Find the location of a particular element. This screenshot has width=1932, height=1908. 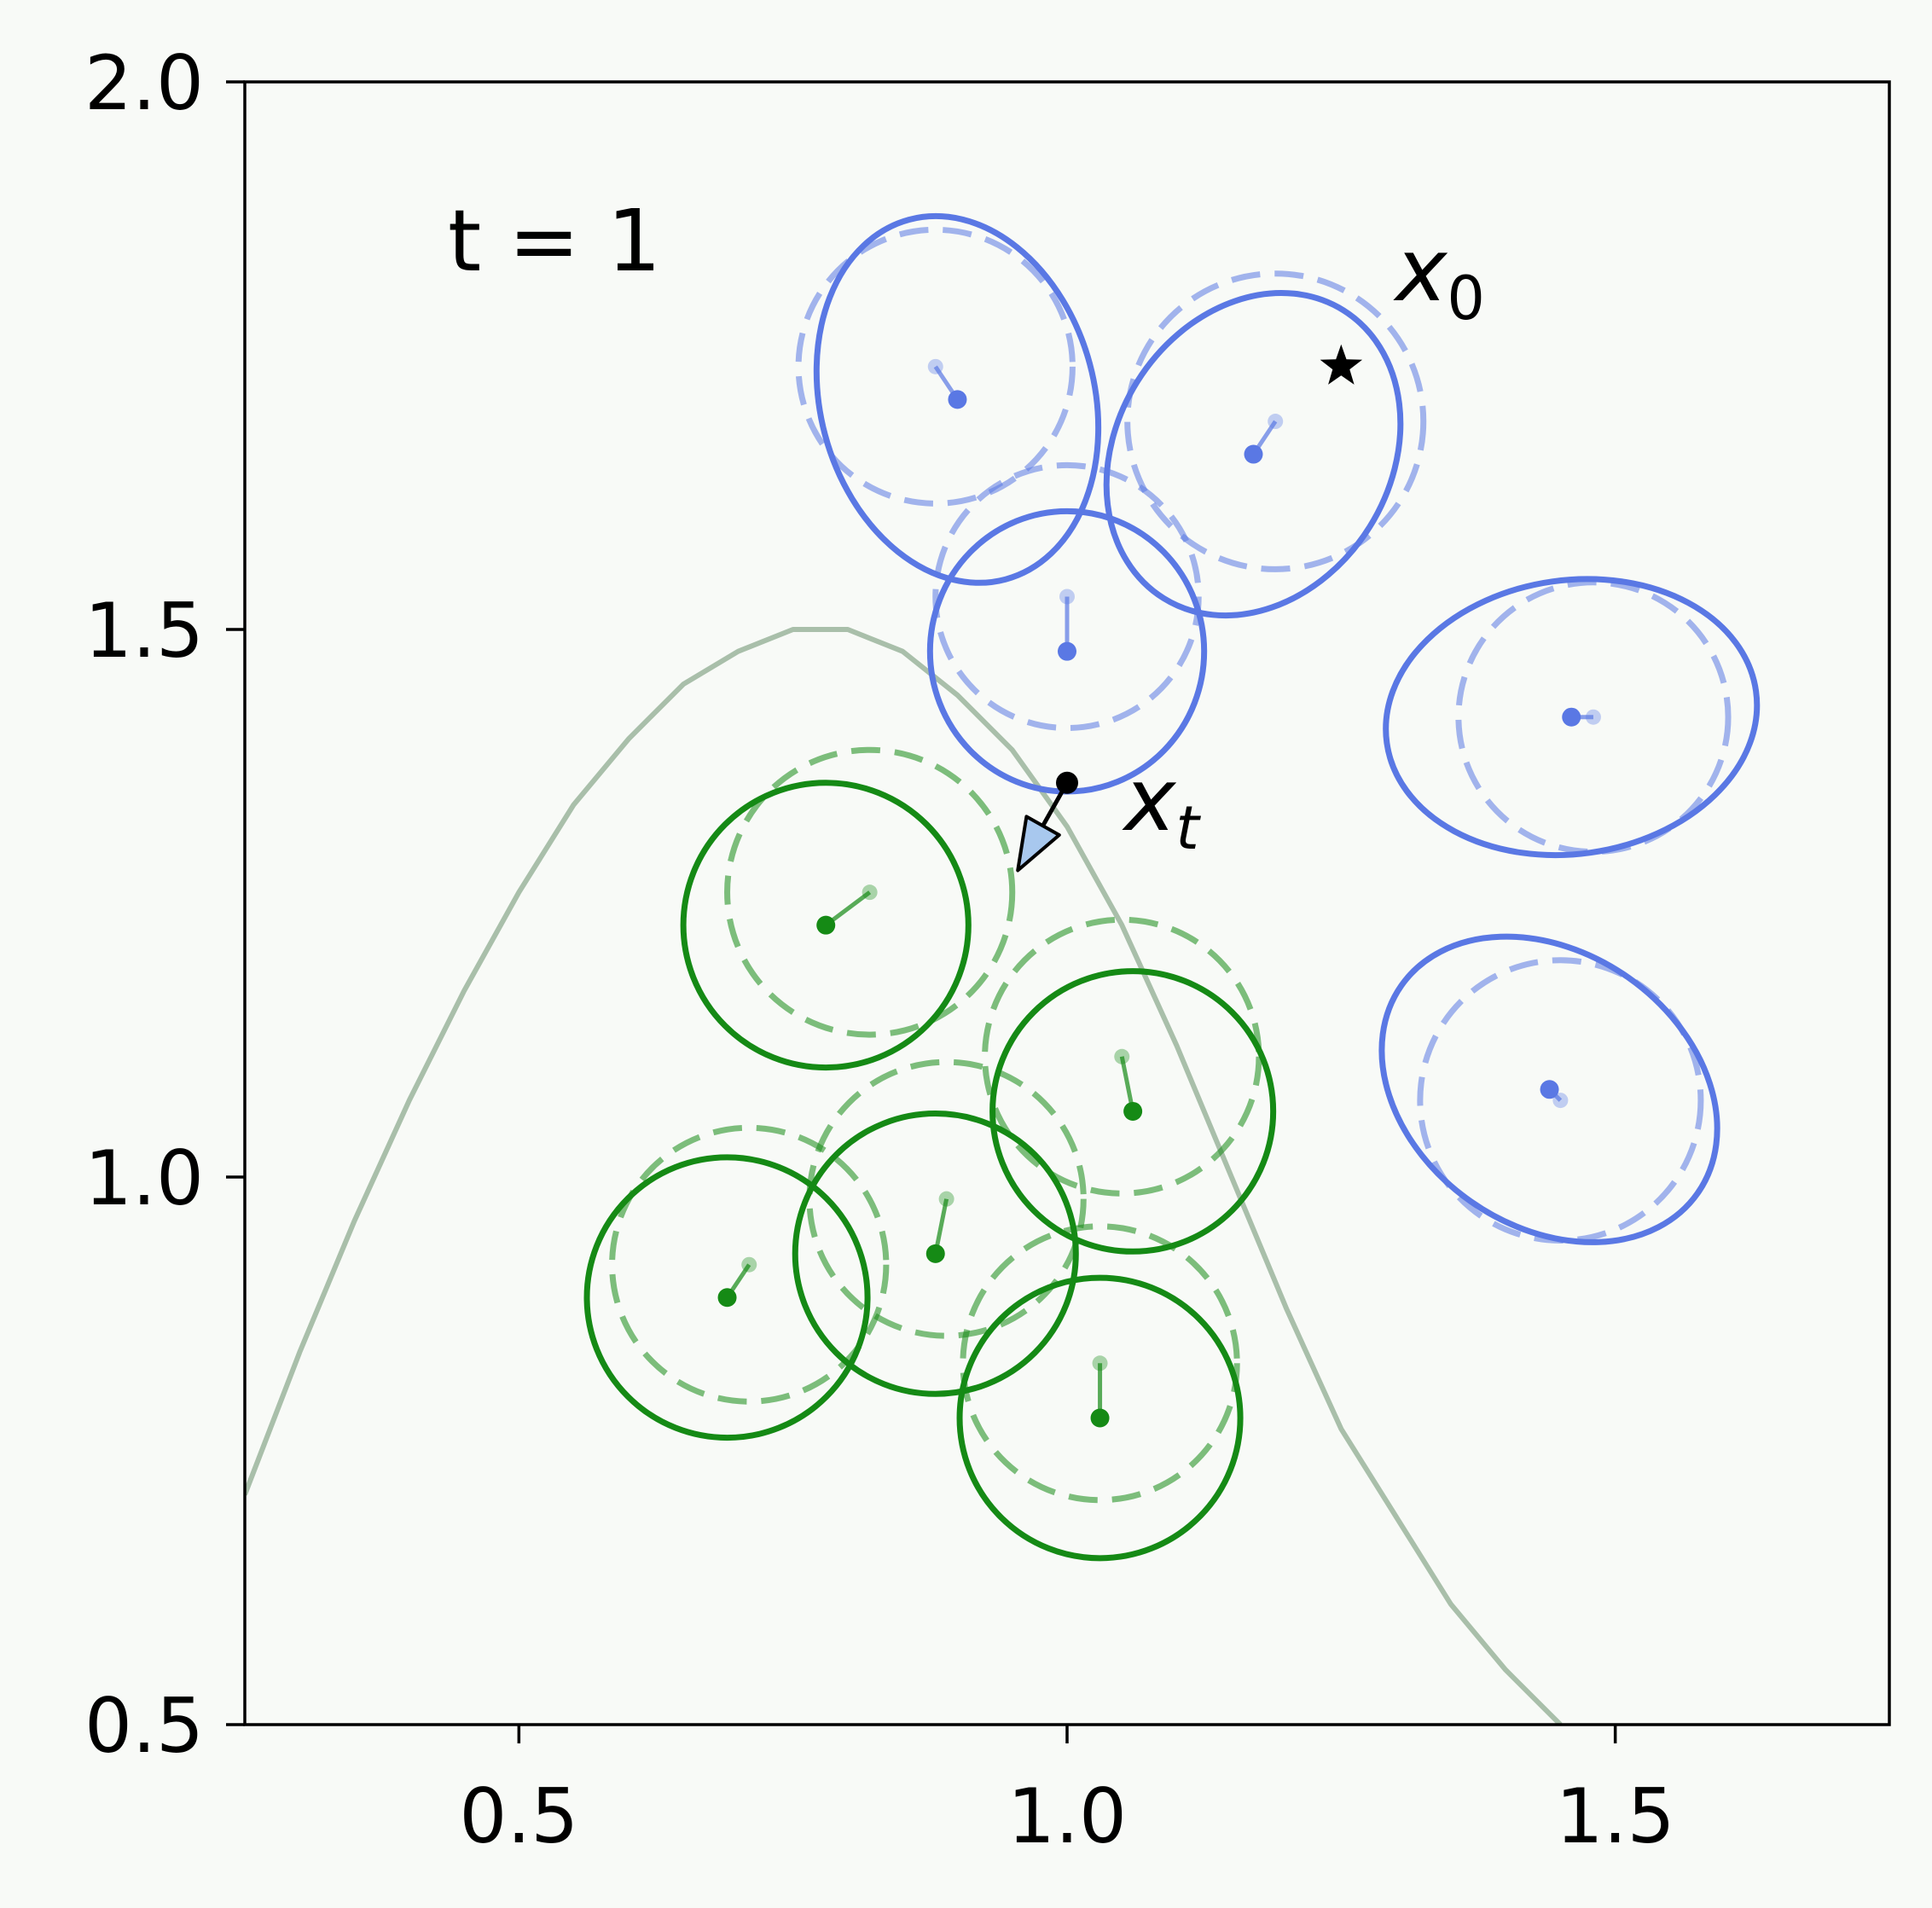

y-tick-label-2: 1.0 is located at coordinates (144, 1178).